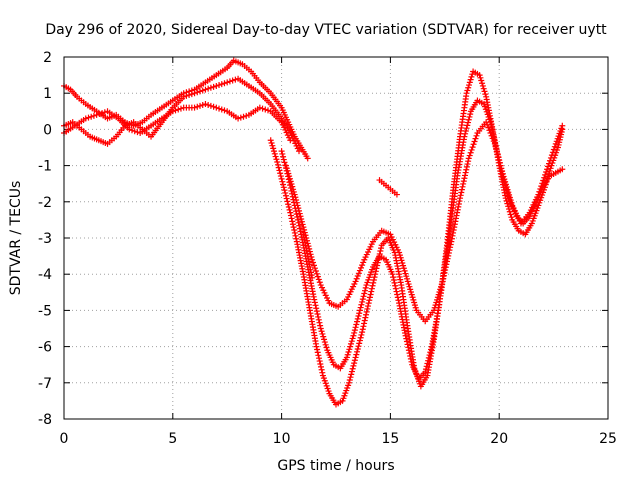 Image resolution: width=640 pixels, height=480 pixels. I want to click on x-tick-labels: 0 5 10 15 20 25, so click(338, 439).